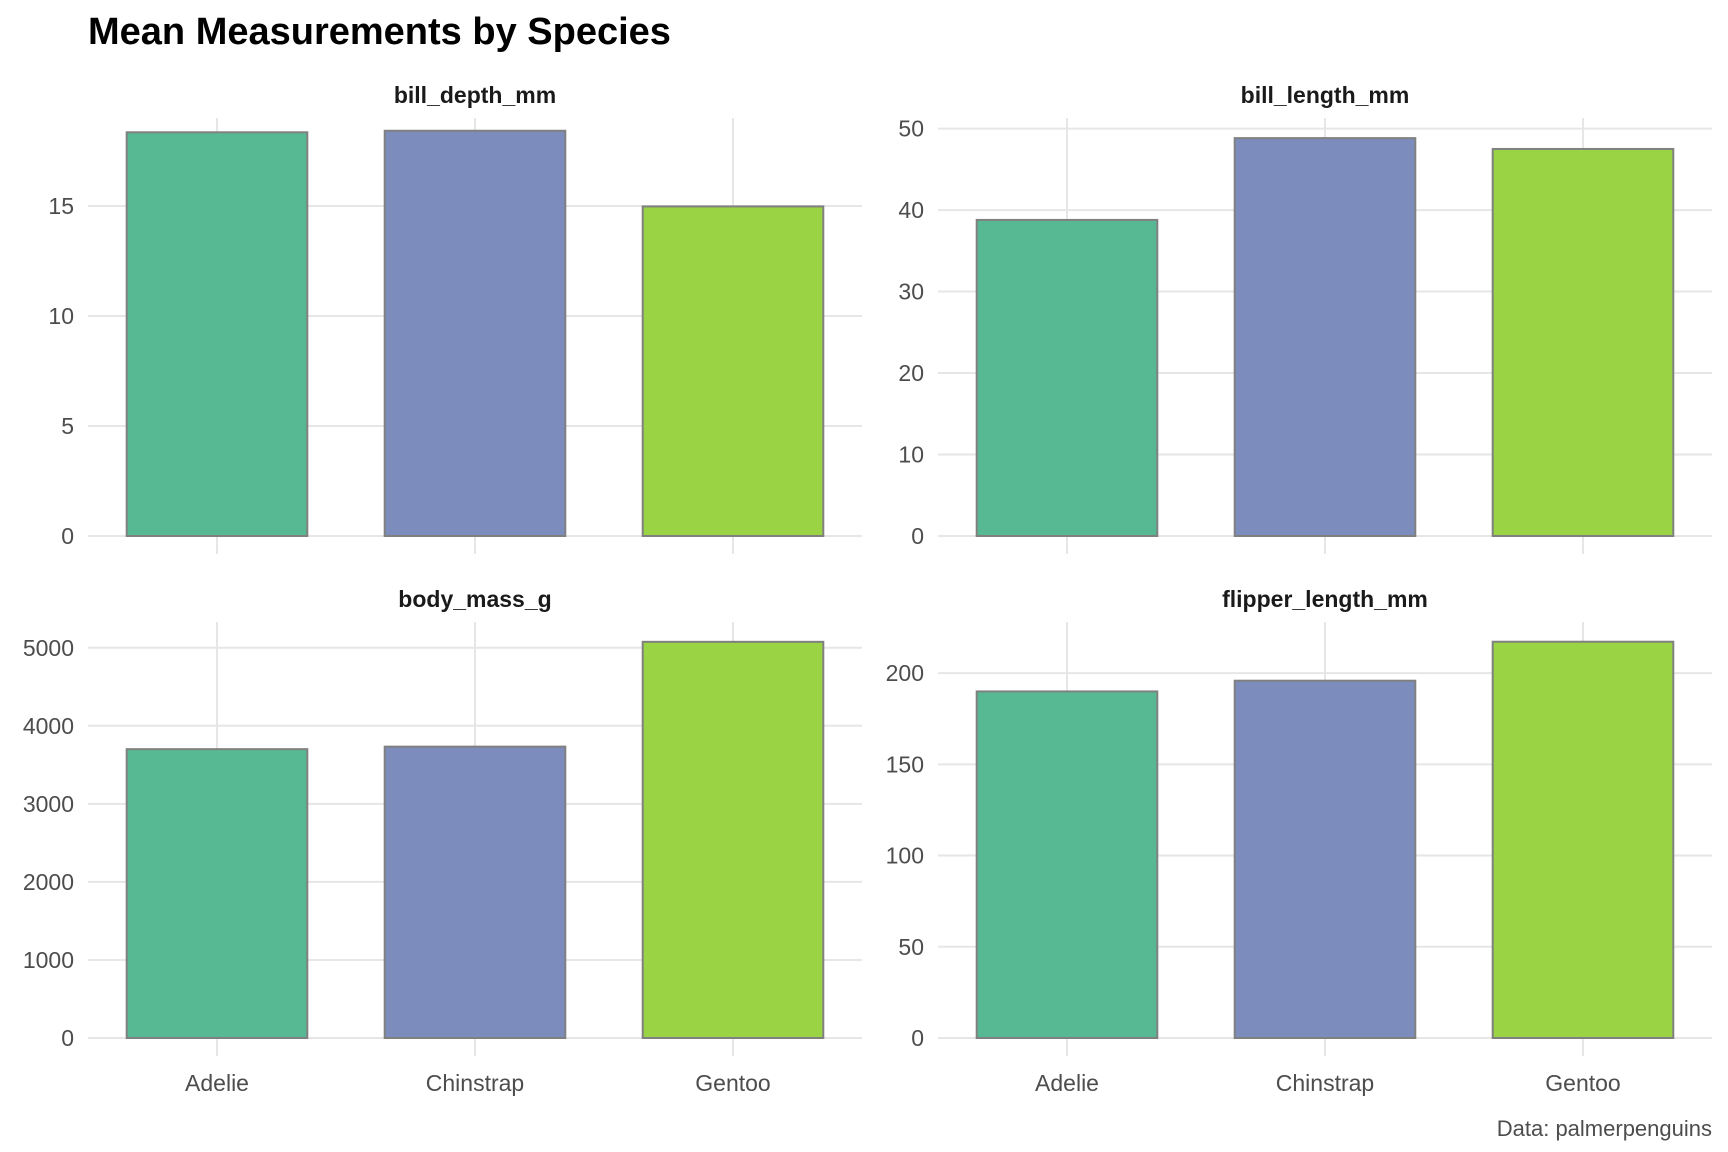 This screenshot has width=1728, height=1152. What do you see at coordinates (905, 673) in the screenshot?
I see `y-tick-label: 200` at bounding box center [905, 673].